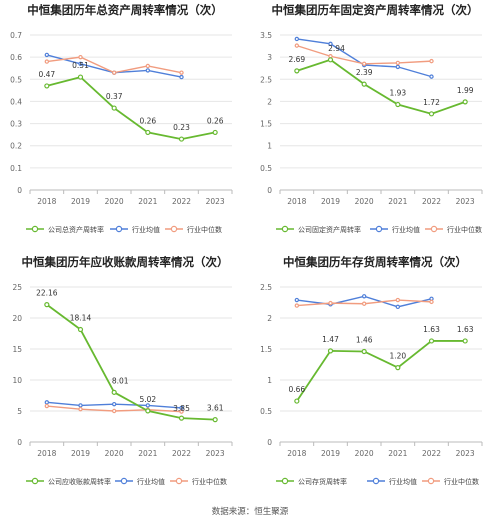 Image resolution: width=500 pixels, height=524 pixels. I want to click on data-label: 1.46, so click(364, 339).